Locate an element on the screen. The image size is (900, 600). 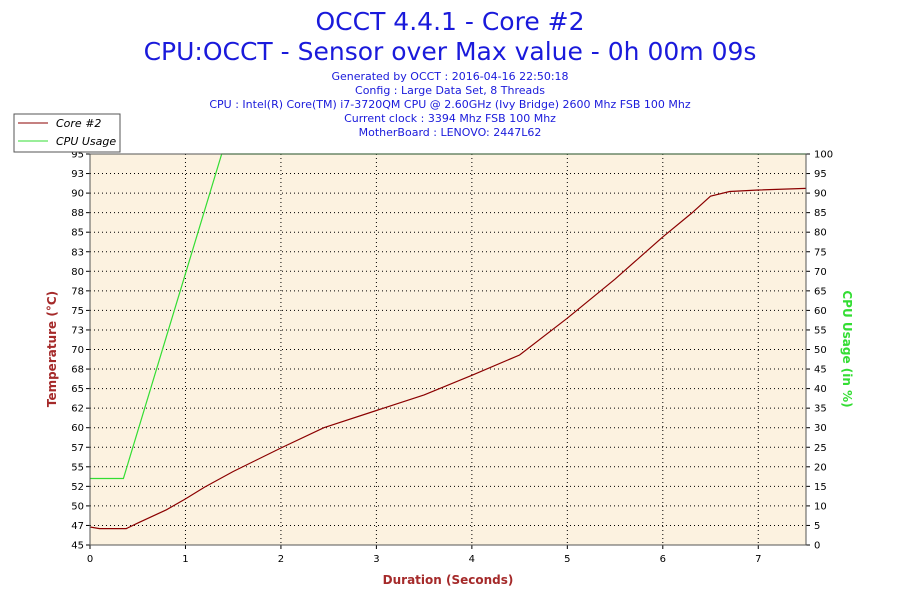
y-tick-label: 50 is located at coordinates (77, 506).